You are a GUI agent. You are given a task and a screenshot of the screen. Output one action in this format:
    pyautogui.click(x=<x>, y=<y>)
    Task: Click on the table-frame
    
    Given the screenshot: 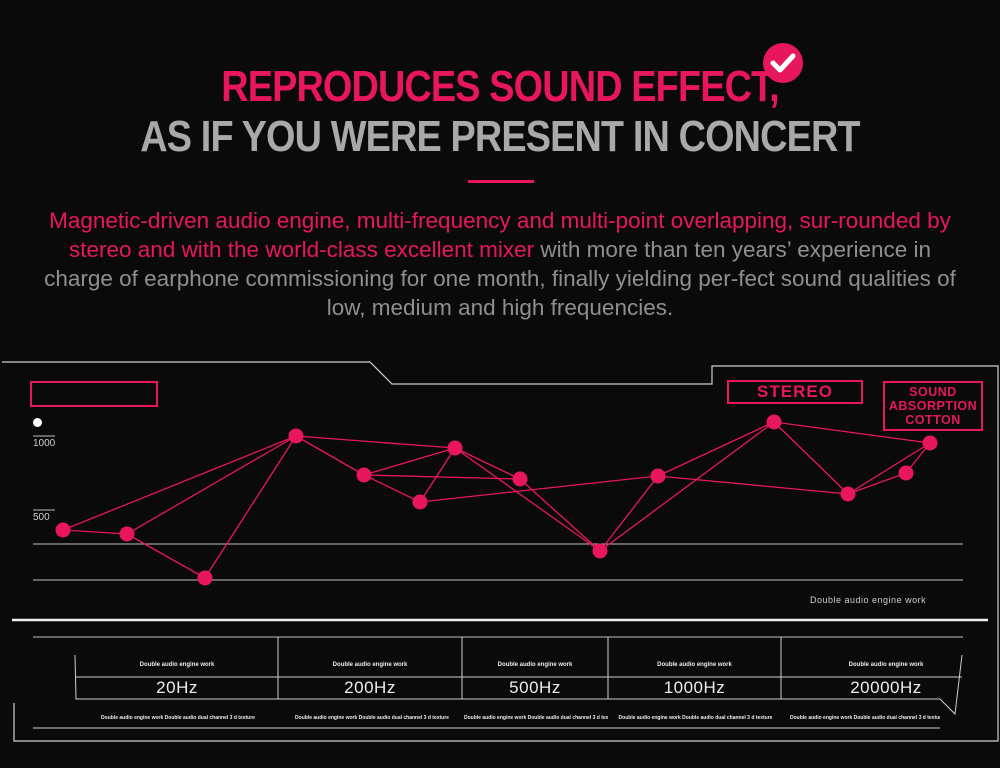 What is the action you would take?
    pyautogui.click(x=518, y=685)
    